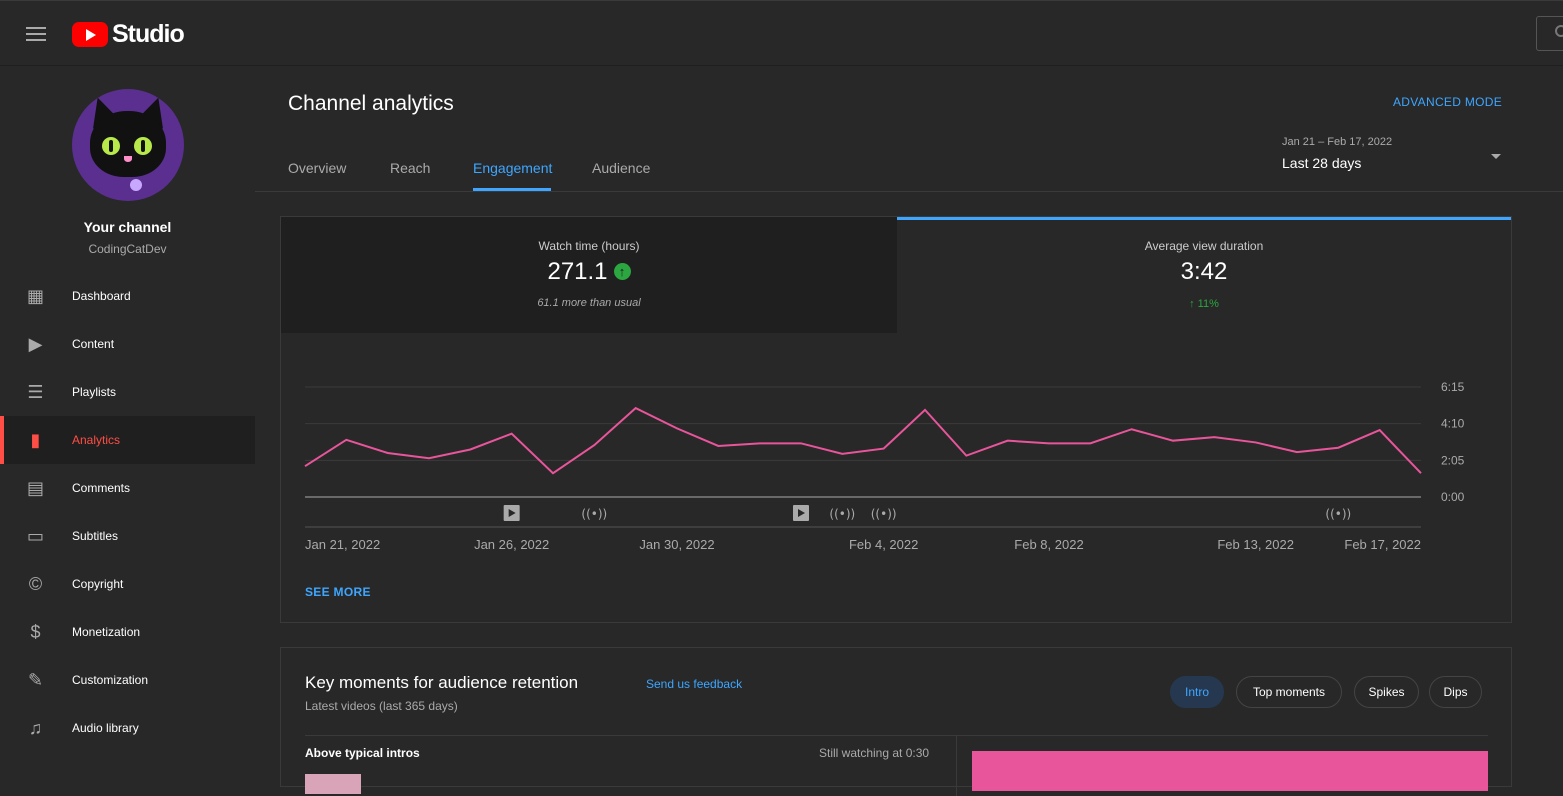 The width and height of the screenshot is (1563, 796). Describe the element at coordinates (511, 544) in the screenshot. I see `x-tick-label: Jan 26, 2022` at that location.